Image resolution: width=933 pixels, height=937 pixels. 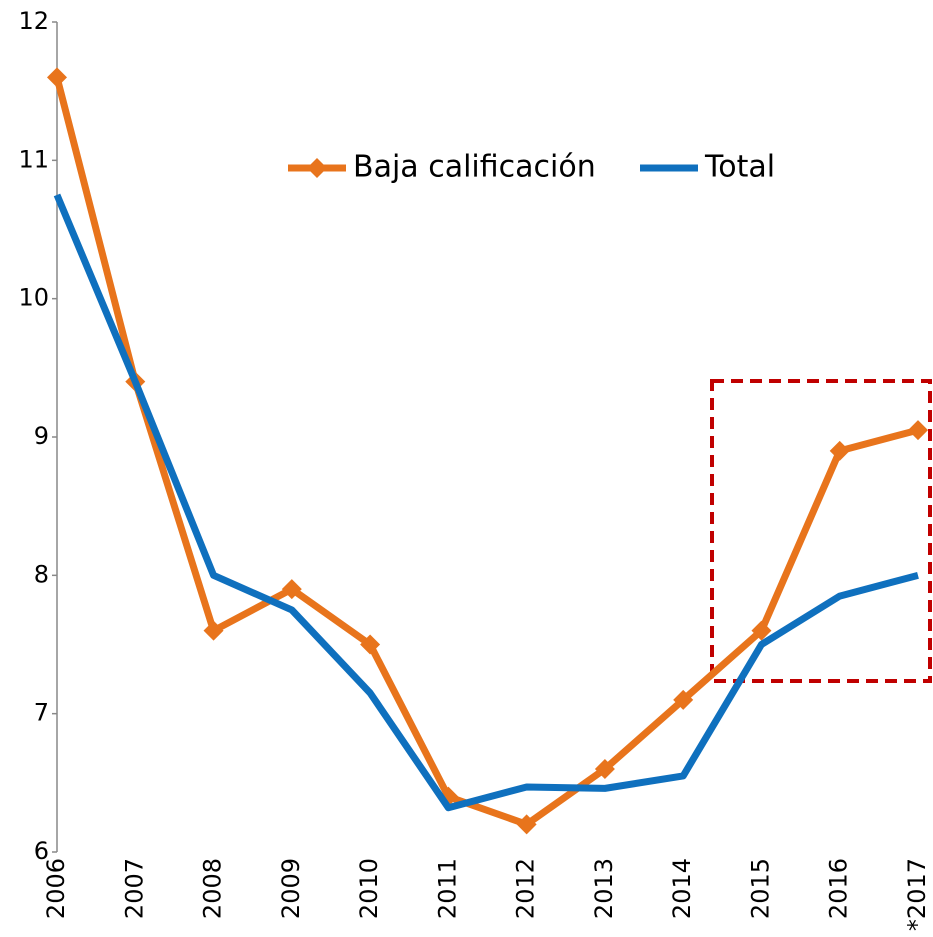 I want to click on legend-marker, so click(x=317, y=168).